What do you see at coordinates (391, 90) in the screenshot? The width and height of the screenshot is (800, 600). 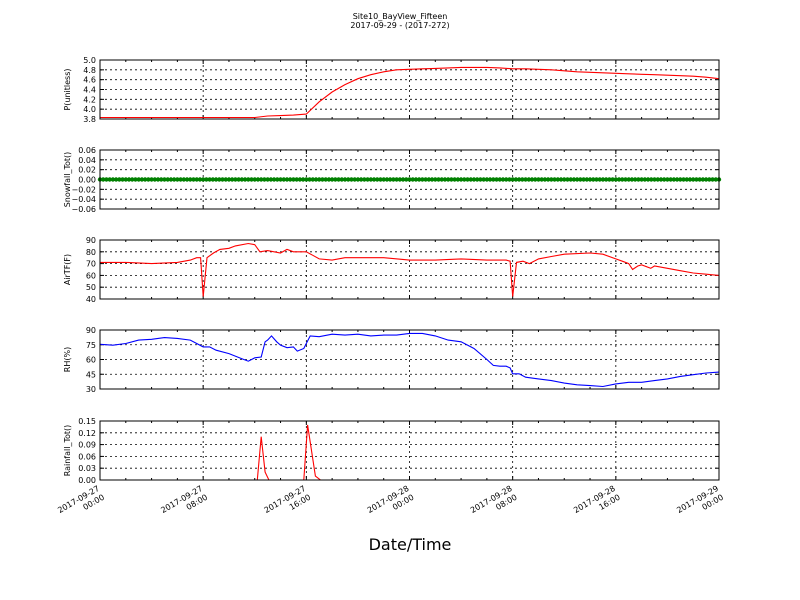 I see `panel-0: 3.84.04.24.44.64.85.0 P(unitless)` at bounding box center [391, 90].